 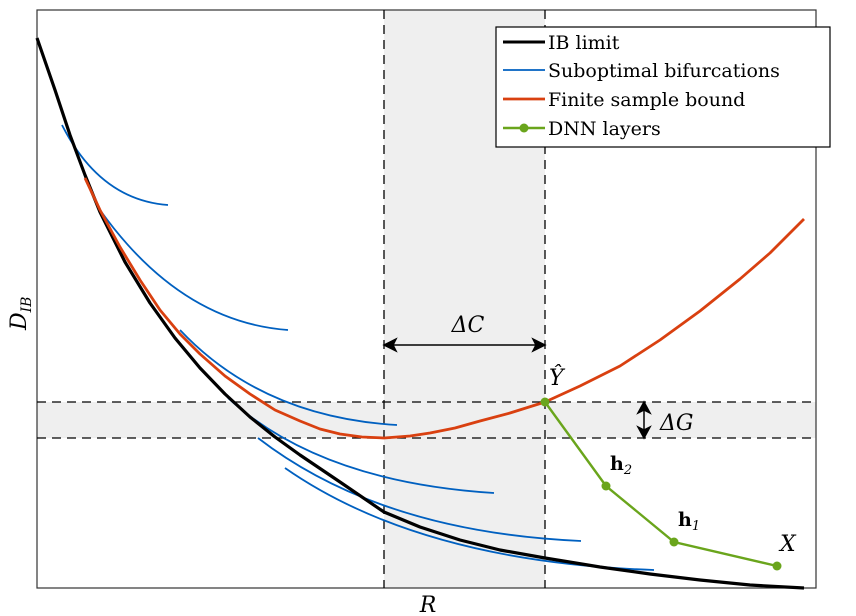 What do you see at coordinates (676, 423) in the screenshot?
I see `delta-g-label: ΔG` at bounding box center [676, 423].